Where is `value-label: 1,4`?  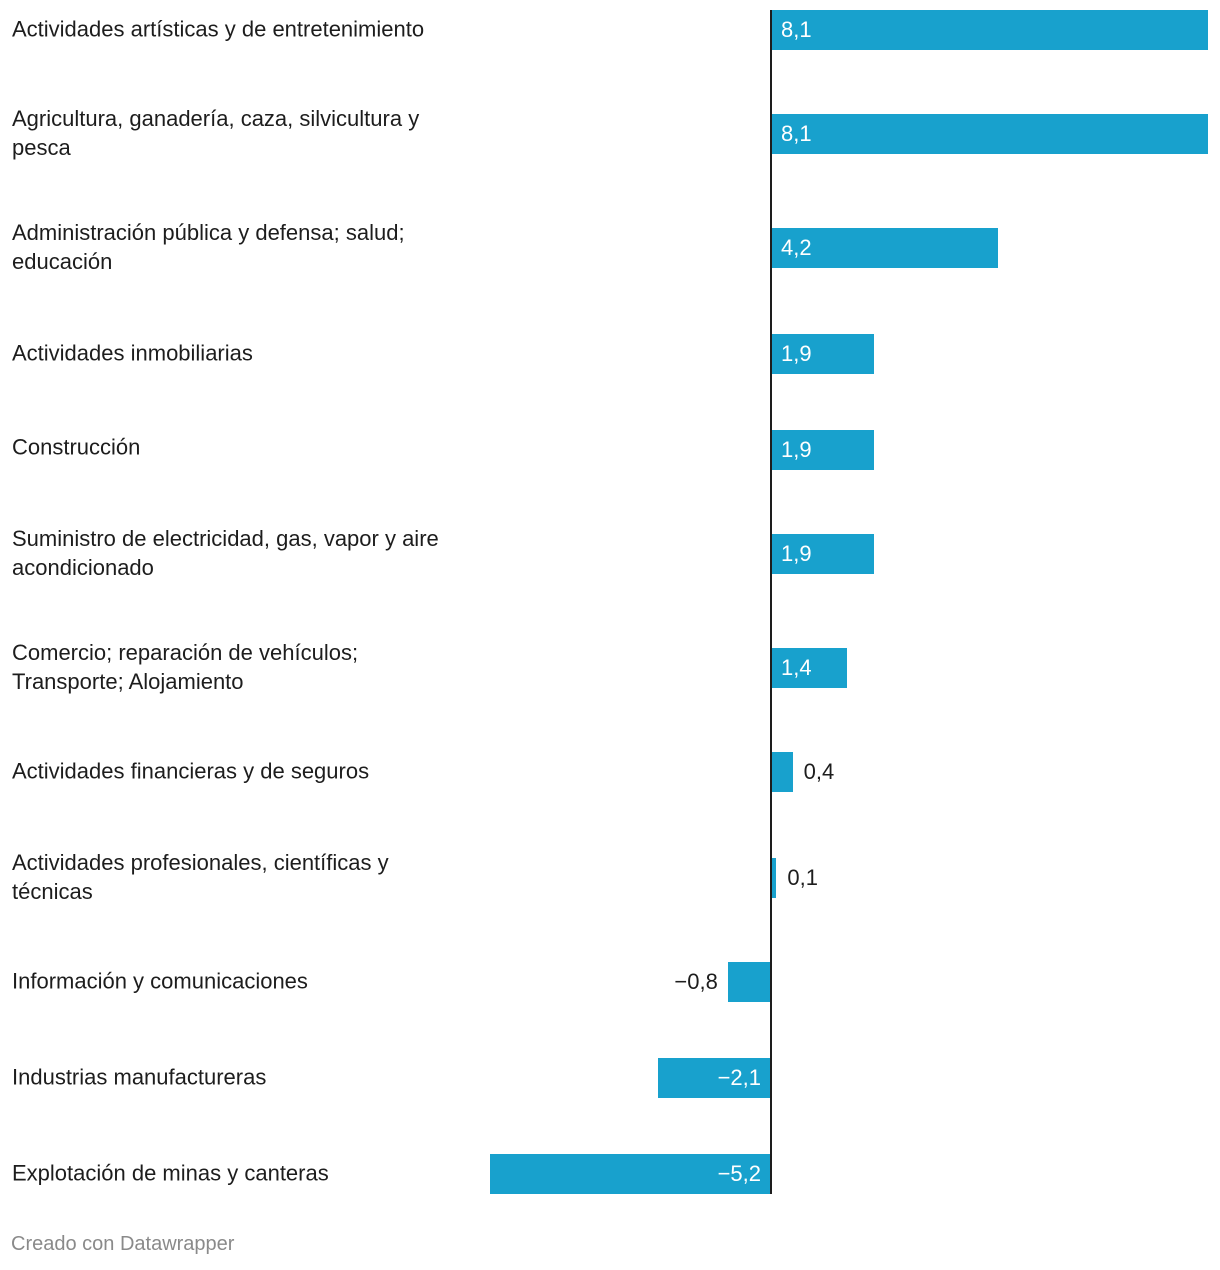
value-label: 1,4 is located at coordinates (796, 667).